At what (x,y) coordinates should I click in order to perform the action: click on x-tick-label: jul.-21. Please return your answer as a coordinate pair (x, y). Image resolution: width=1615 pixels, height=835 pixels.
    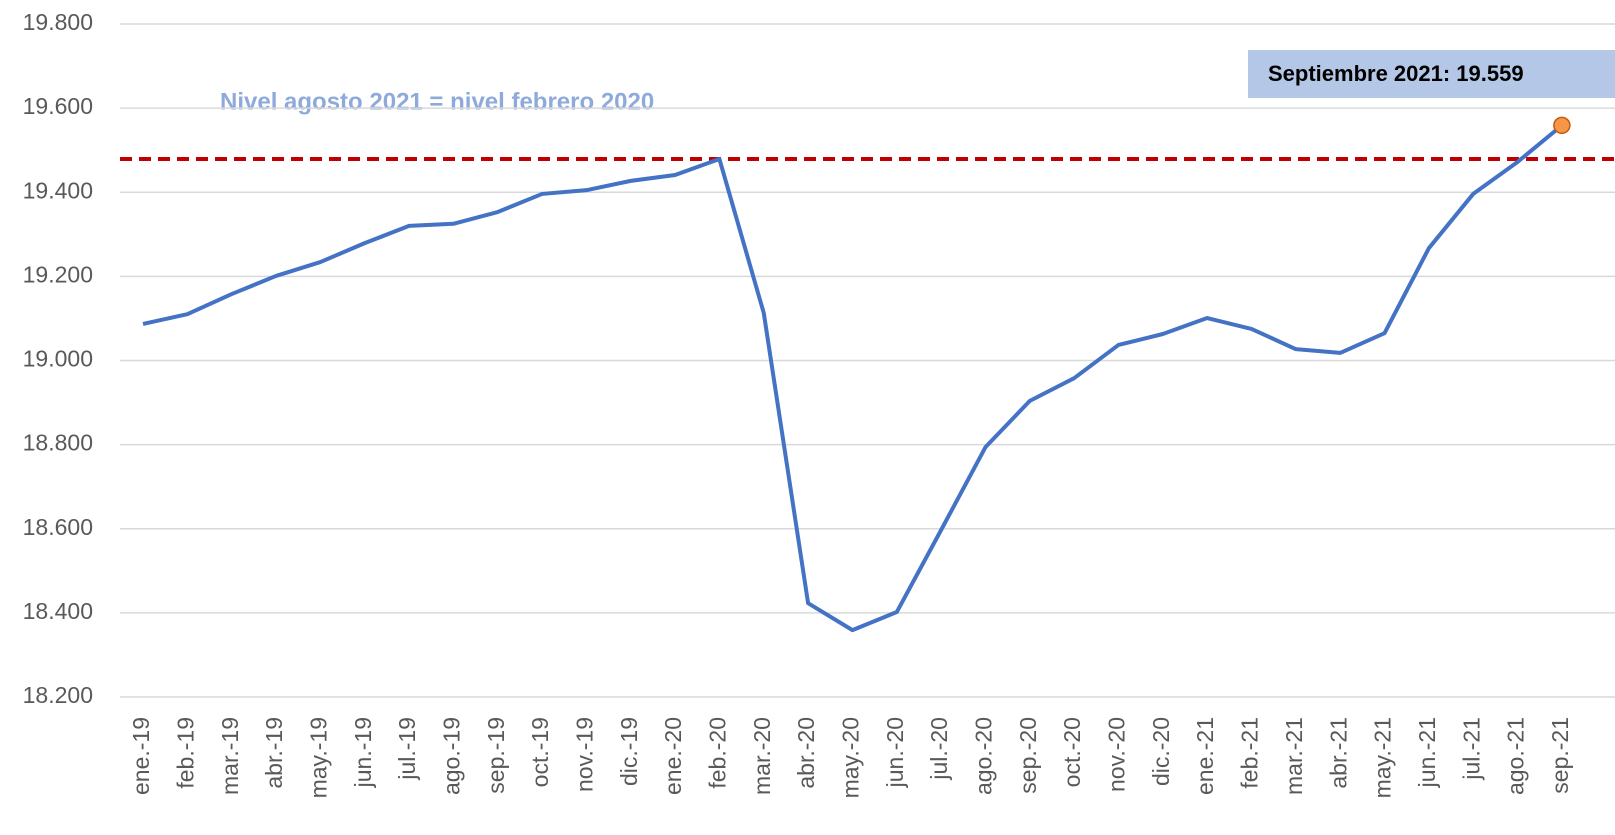
    Looking at the image, I should click on (1471, 749).